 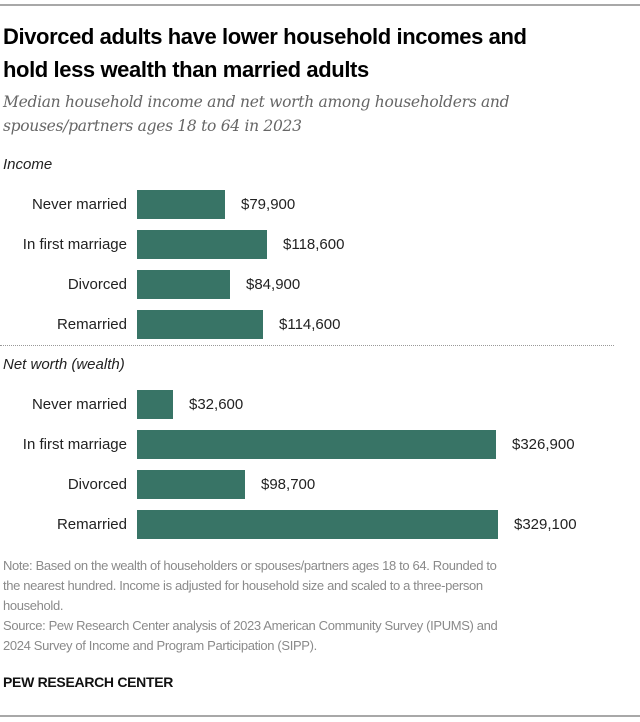 I want to click on panel-label: Net worth (wealth), so click(x=64, y=364).